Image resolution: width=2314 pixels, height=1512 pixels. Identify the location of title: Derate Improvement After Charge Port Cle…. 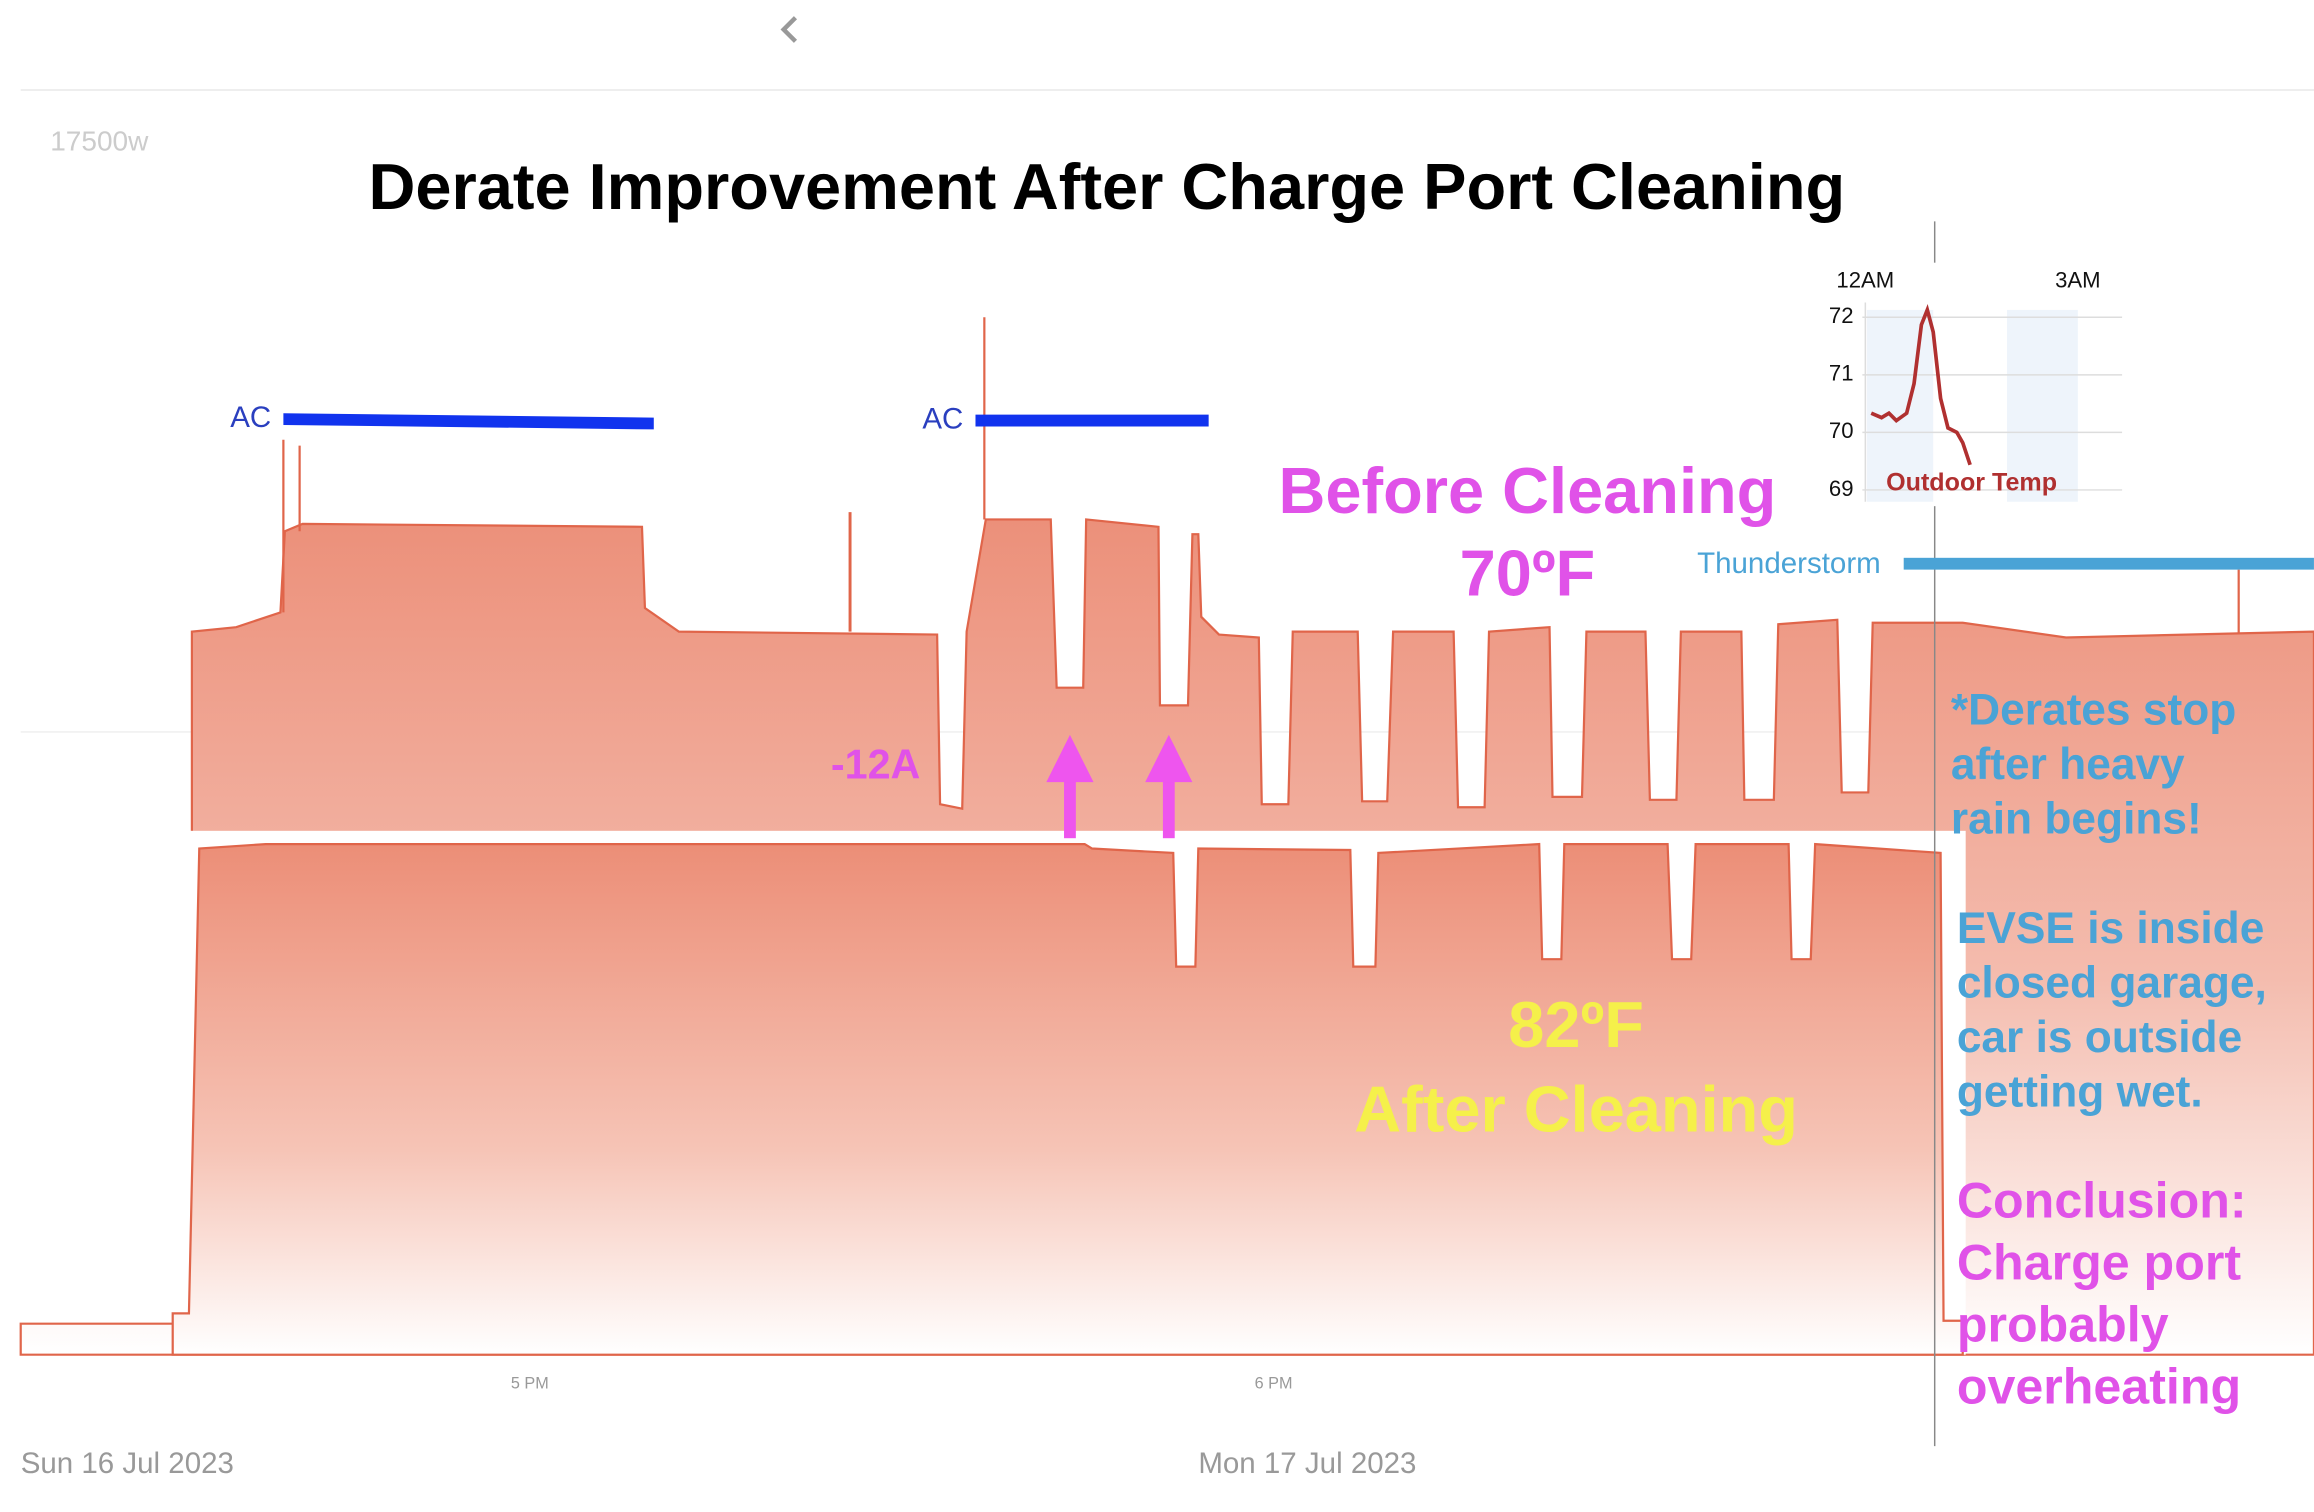
(1106, 186).